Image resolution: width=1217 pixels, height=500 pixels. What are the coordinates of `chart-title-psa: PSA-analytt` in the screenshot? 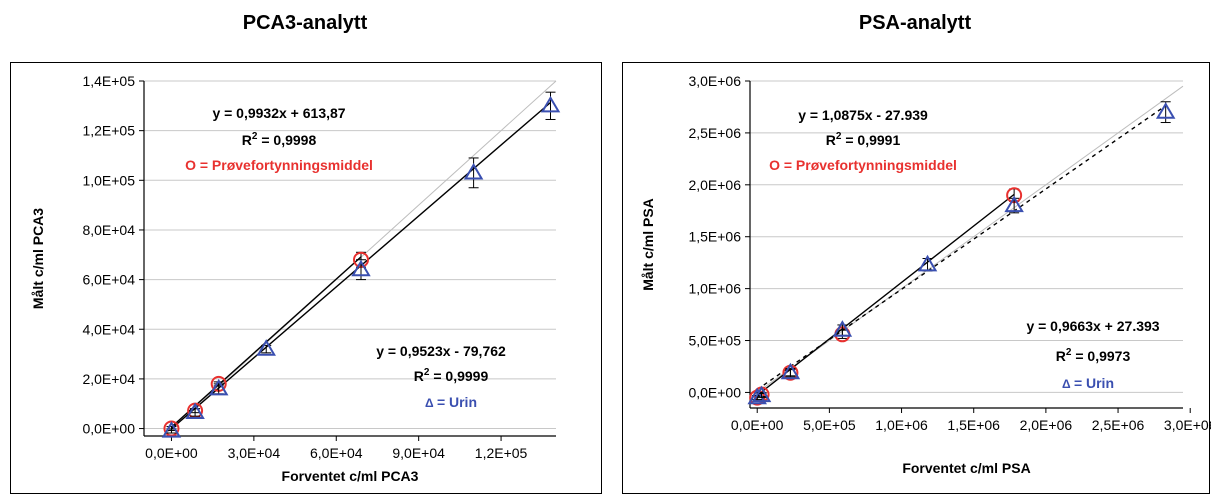 It's located at (915, 23).